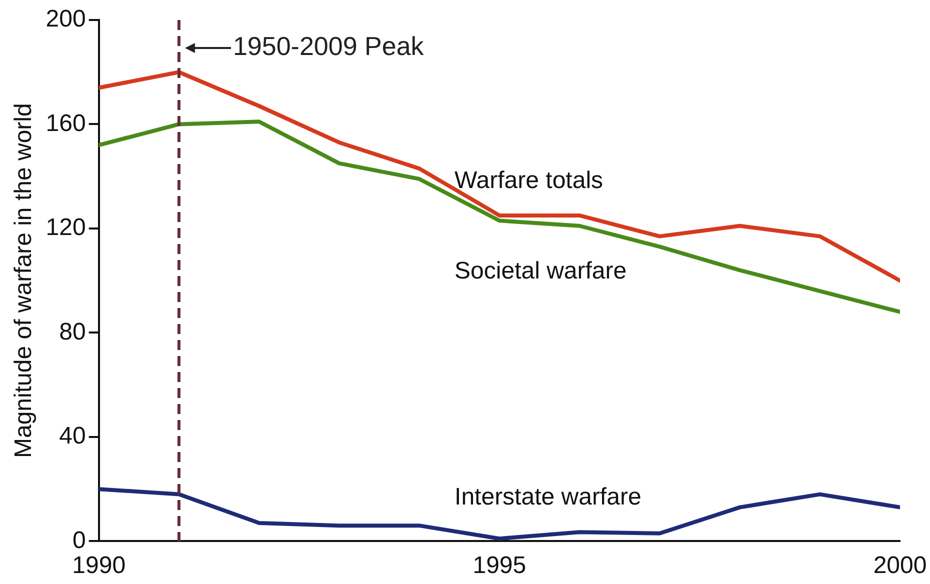 The width and height of the screenshot is (930, 584). I want to click on x-tick-label: 1990, so click(99, 566).